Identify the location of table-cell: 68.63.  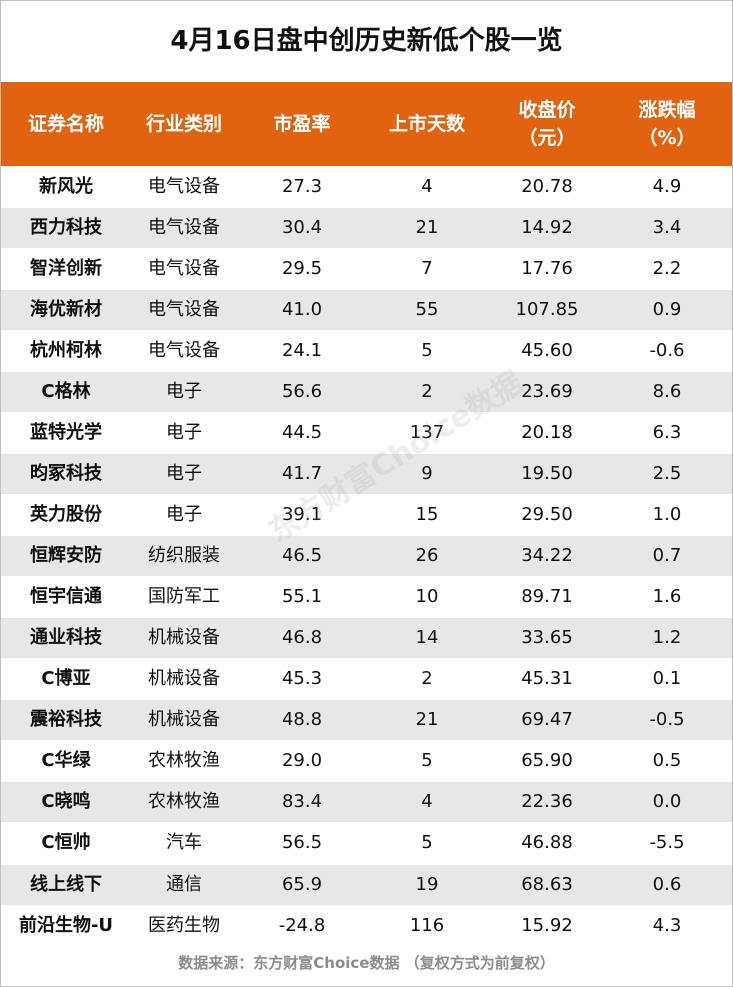
(547, 884).